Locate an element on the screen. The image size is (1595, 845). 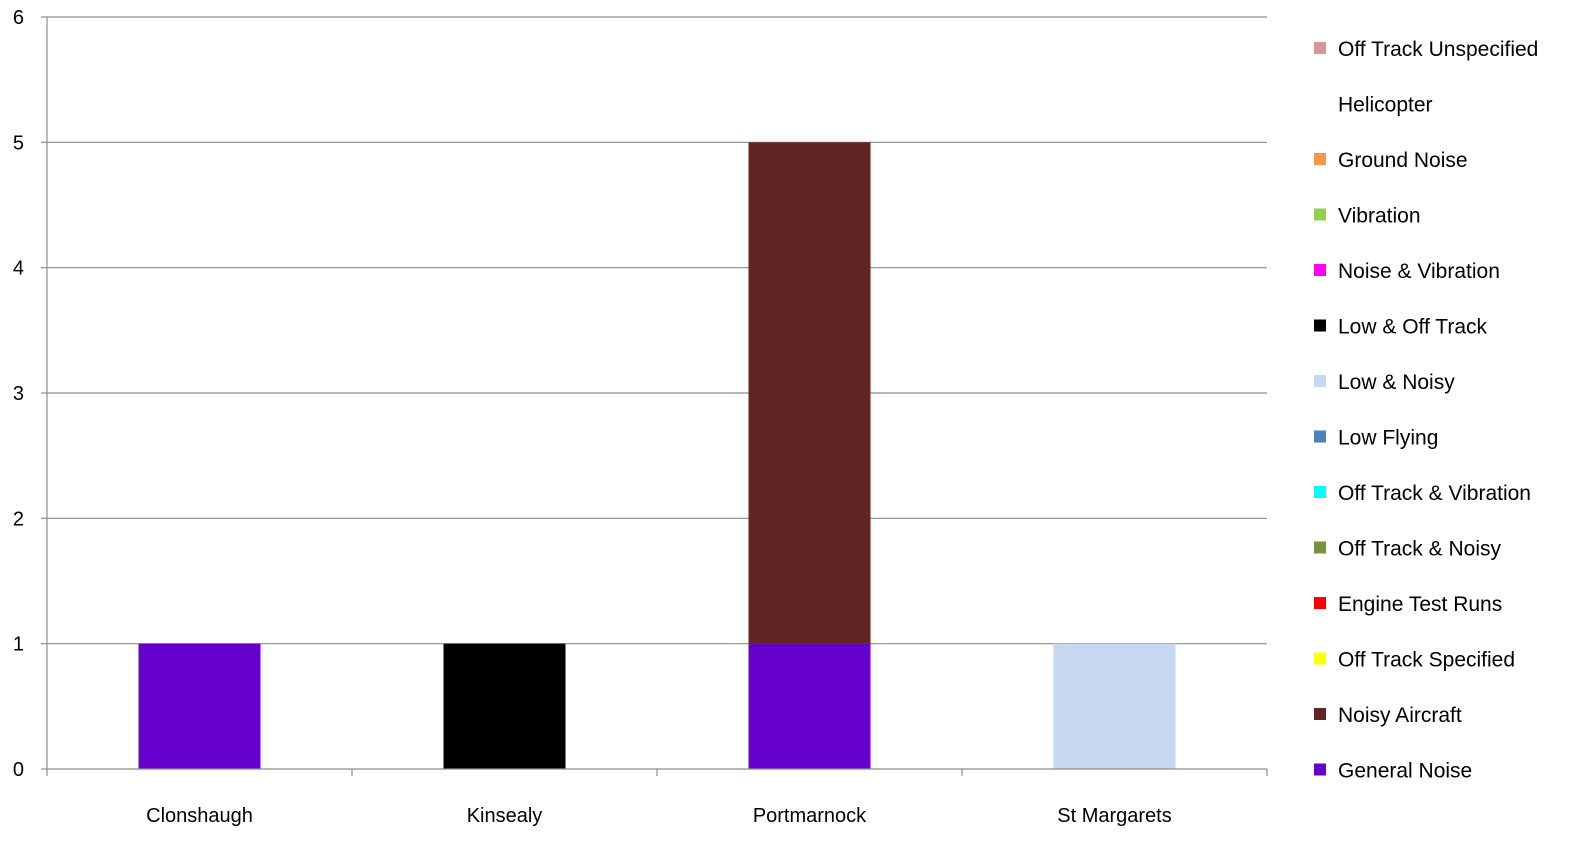
y-tick-label: 0 is located at coordinates (18, 770).